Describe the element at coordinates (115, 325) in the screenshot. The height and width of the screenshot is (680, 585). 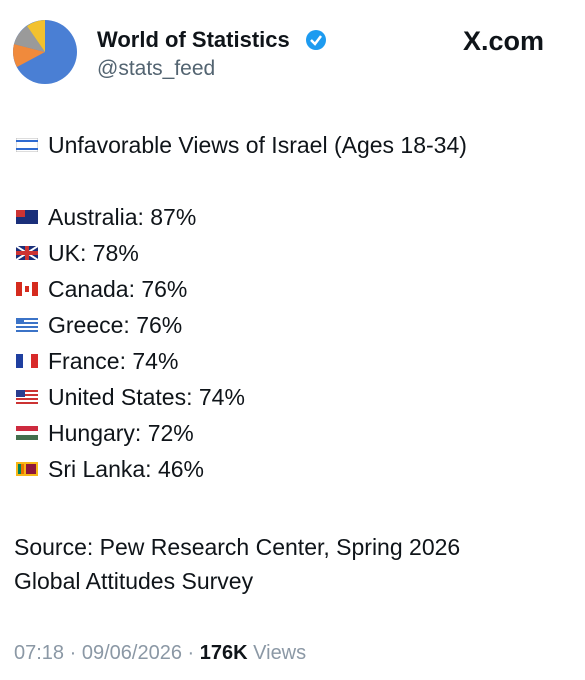
I see `list-item: Greece: 76%` at that location.